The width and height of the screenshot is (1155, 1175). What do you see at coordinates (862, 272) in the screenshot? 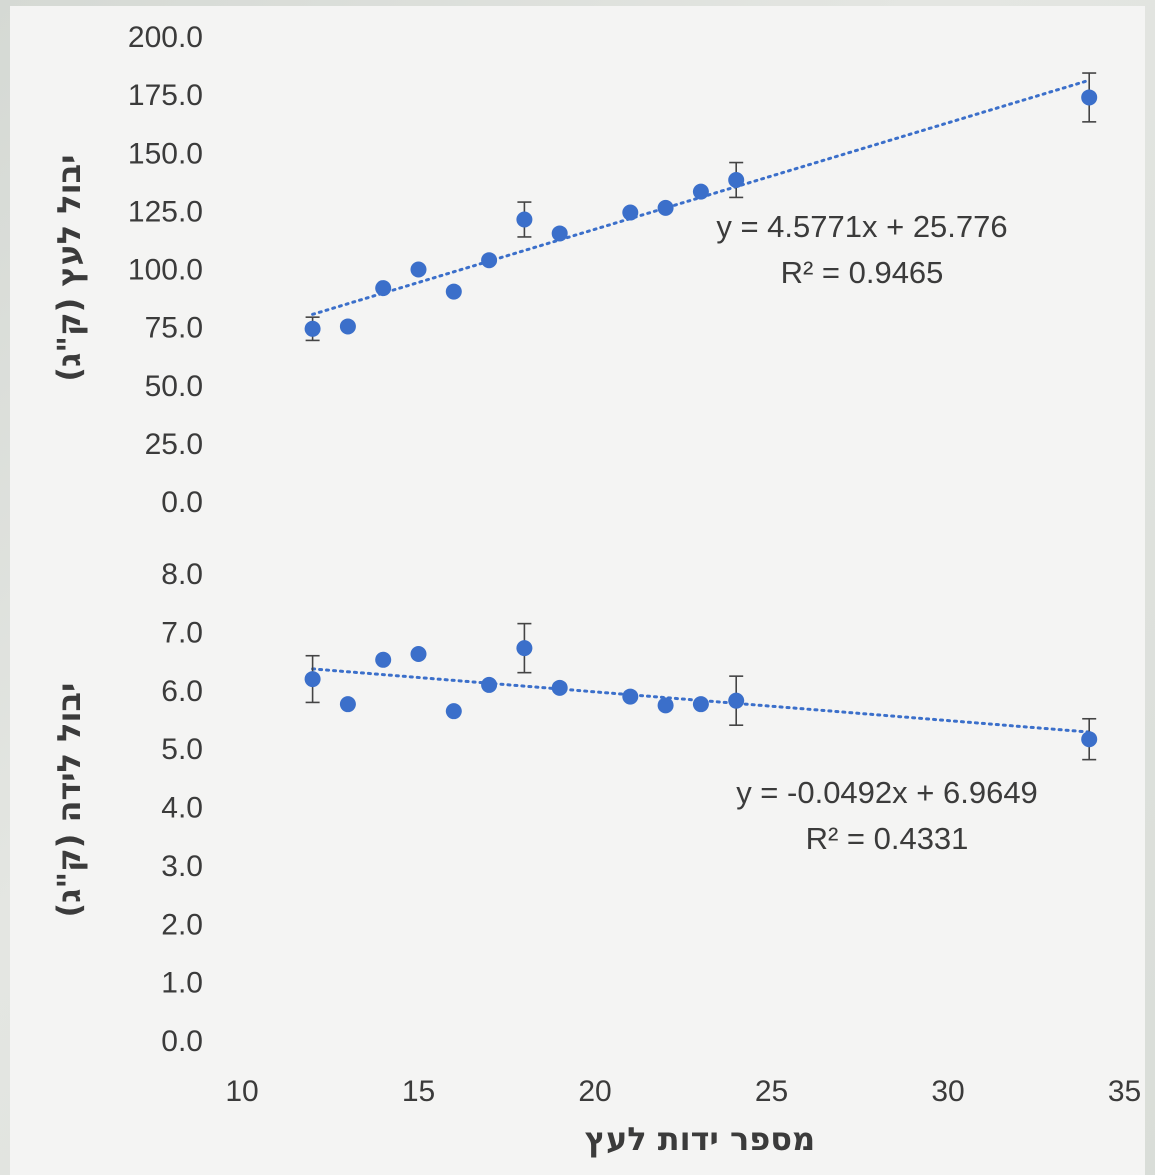
I see `top-r-squared: R² = 0.9465` at bounding box center [862, 272].